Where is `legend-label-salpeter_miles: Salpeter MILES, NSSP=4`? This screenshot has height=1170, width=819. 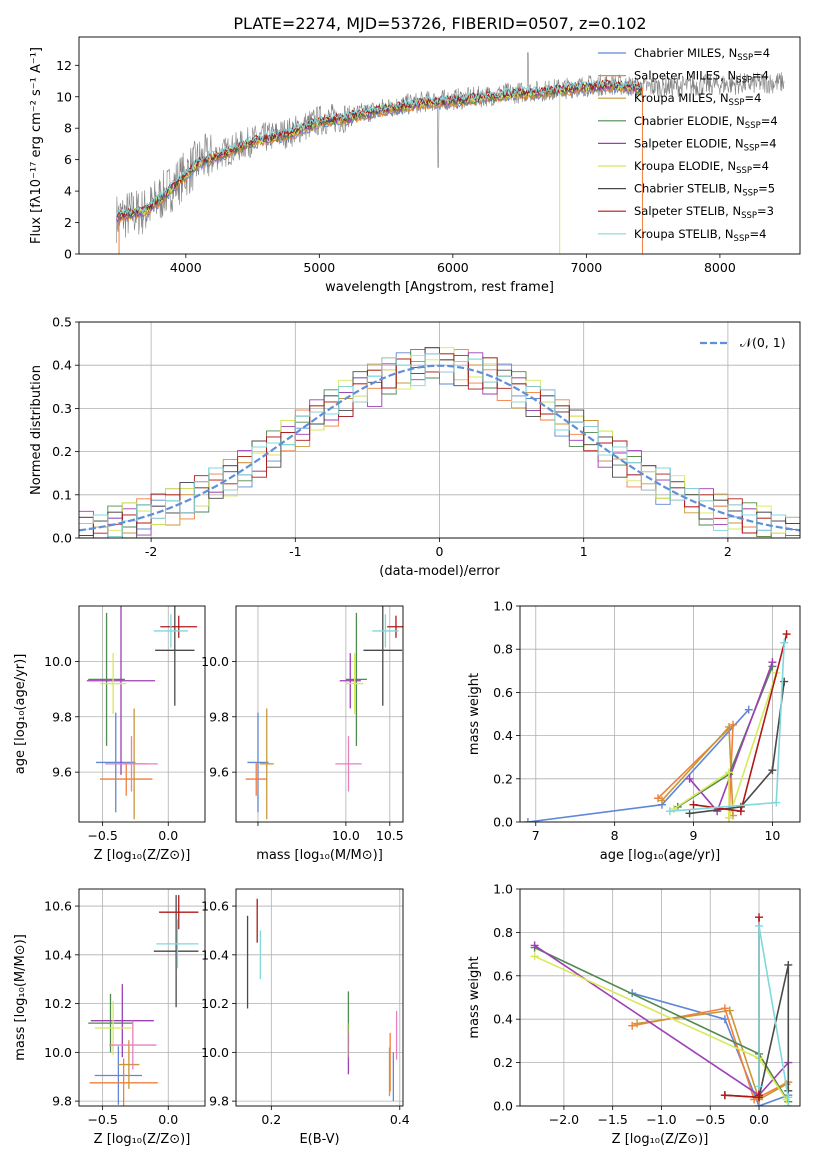 legend-label-salpeter_miles: Salpeter MILES, NSSP=4 is located at coordinates (701, 77).